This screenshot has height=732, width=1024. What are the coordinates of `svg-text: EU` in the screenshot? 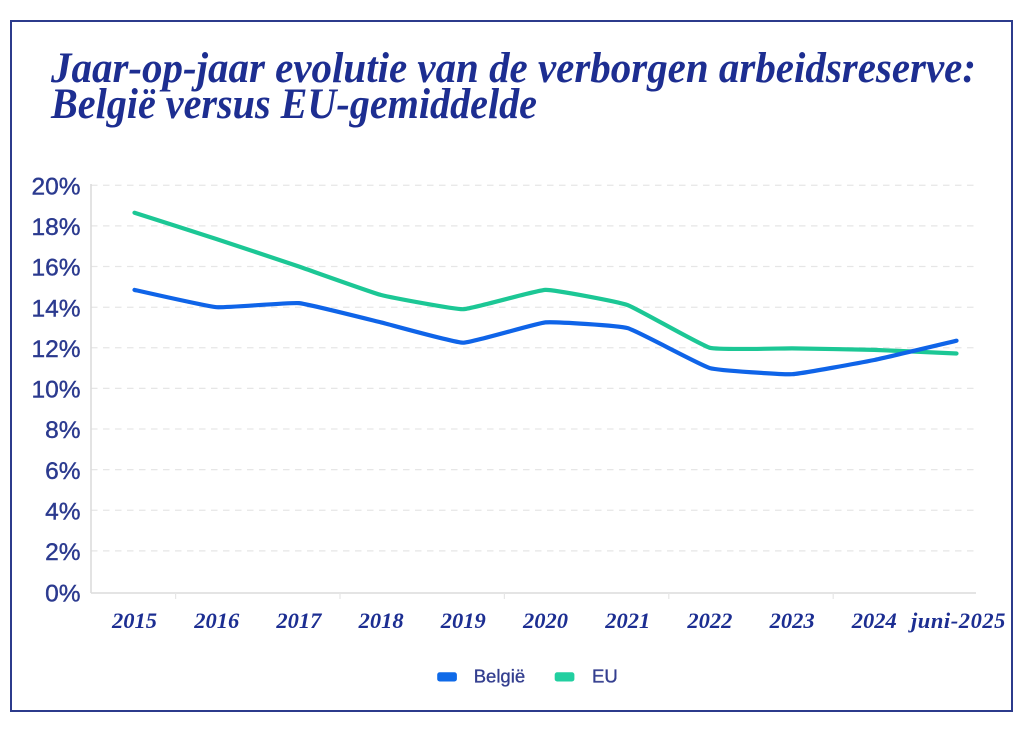 It's located at (605, 676).